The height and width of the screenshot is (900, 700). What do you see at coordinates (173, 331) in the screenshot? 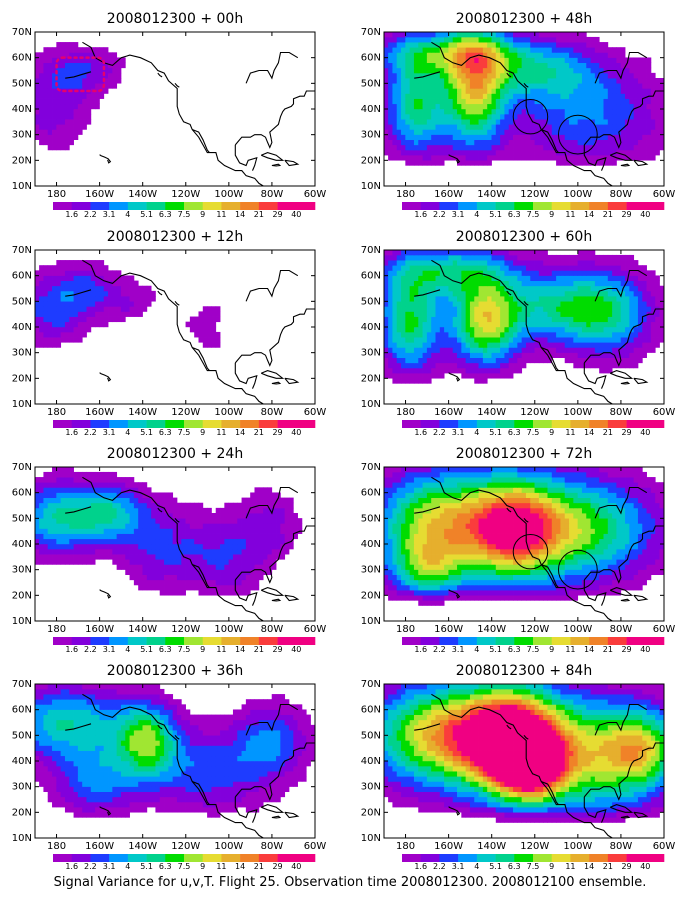
I see `coastline-path` at bounding box center [173, 331].